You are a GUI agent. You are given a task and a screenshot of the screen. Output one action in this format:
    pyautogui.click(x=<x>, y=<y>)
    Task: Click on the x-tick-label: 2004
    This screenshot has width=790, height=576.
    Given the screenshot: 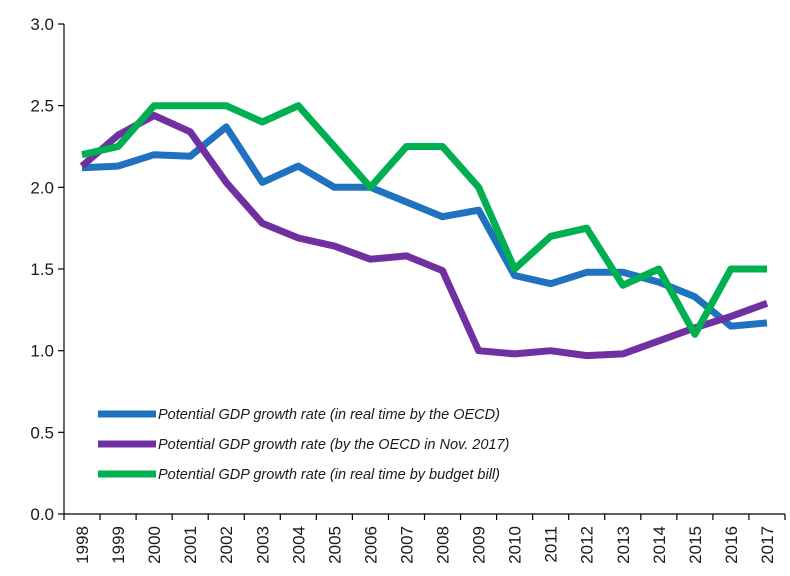 What is the action you would take?
    pyautogui.click(x=298, y=545)
    